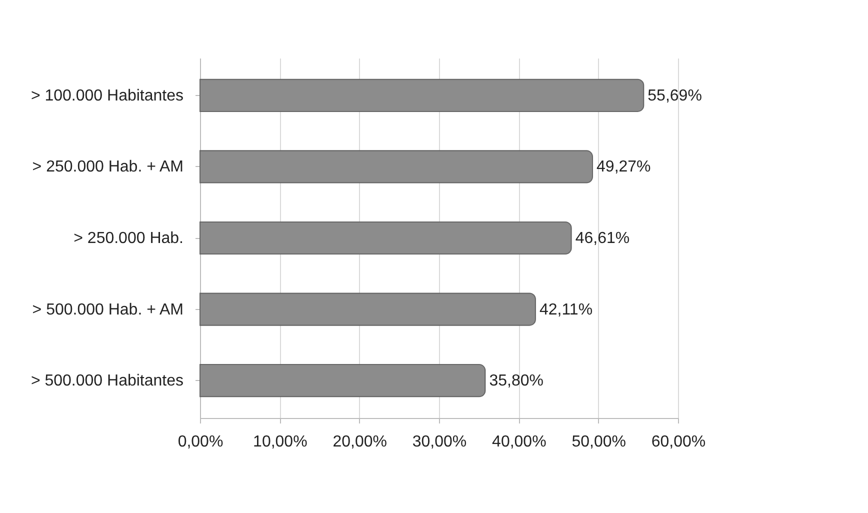 This screenshot has width=868, height=513. What do you see at coordinates (519, 442) in the screenshot?
I see `x-tick-label: 40,00%` at bounding box center [519, 442].